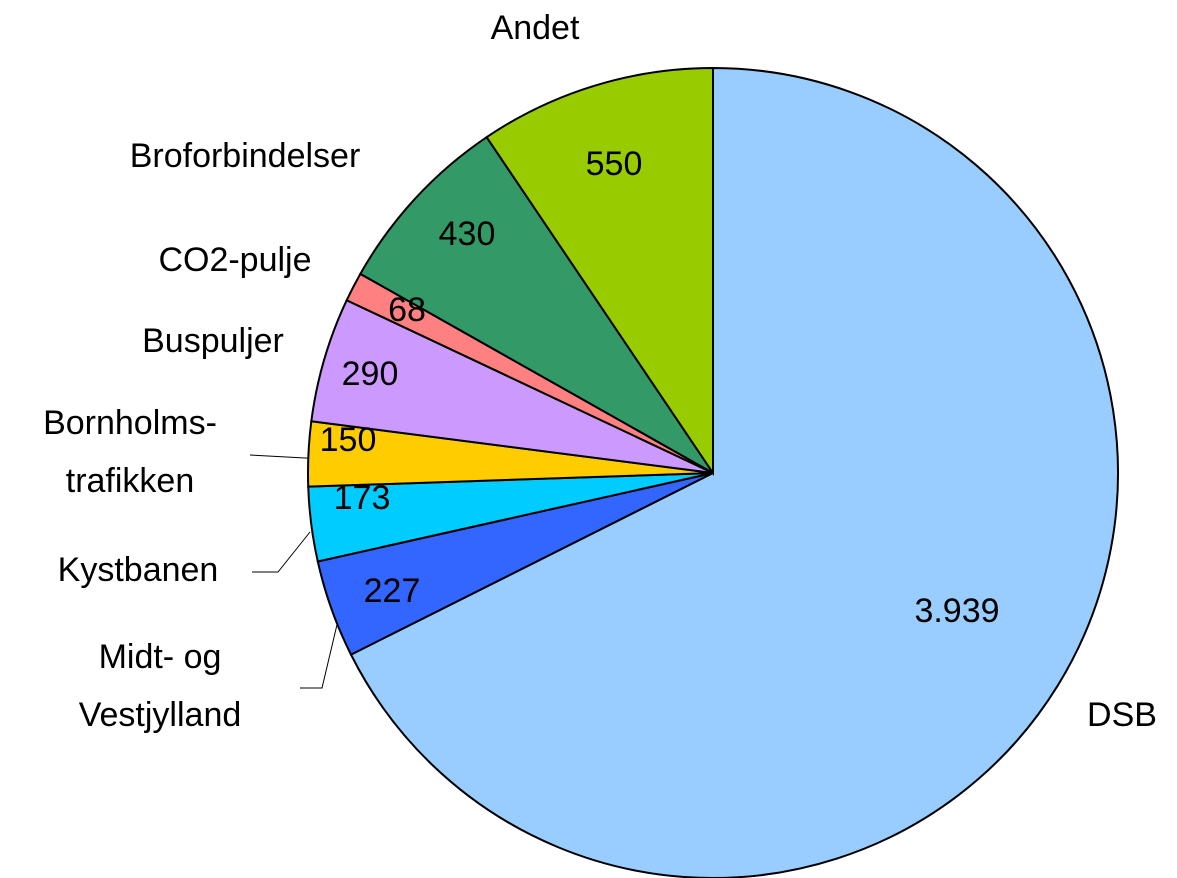 This screenshot has height=878, width=1177. What do you see at coordinates (362, 498) in the screenshot?
I see `value-label: 173` at bounding box center [362, 498].